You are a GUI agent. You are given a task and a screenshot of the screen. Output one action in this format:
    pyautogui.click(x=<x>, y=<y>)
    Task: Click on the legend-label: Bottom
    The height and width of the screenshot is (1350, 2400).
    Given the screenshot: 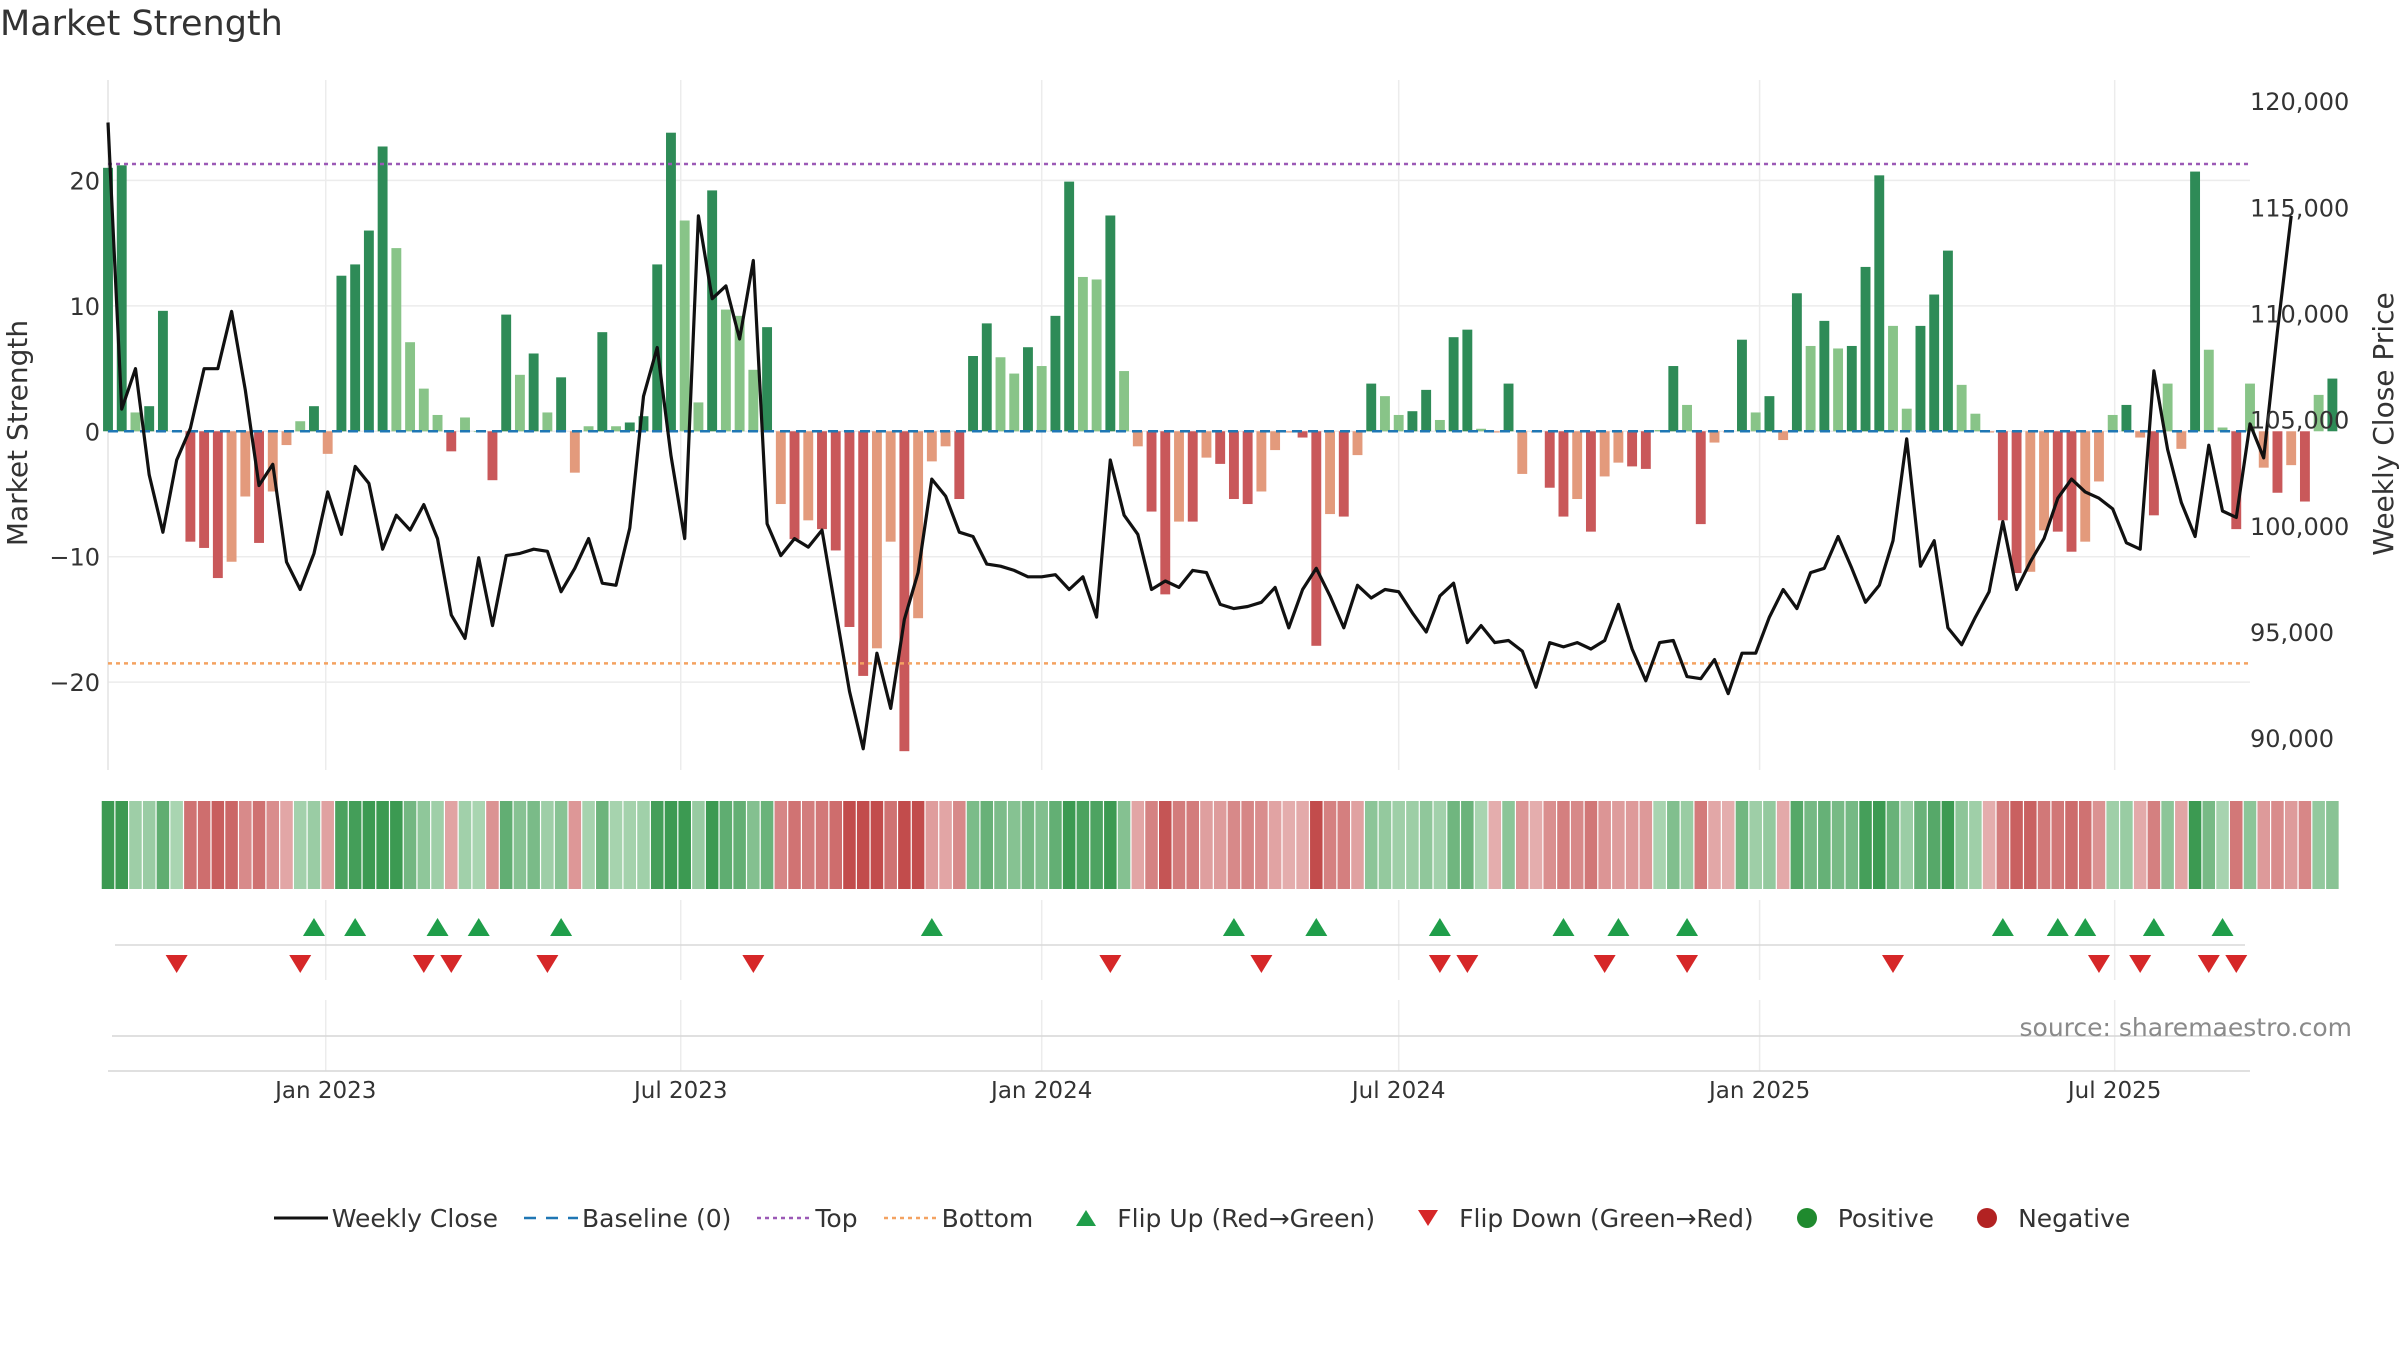 What is the action you would take?
    pyautogui.click(x=987, y=1218)
    